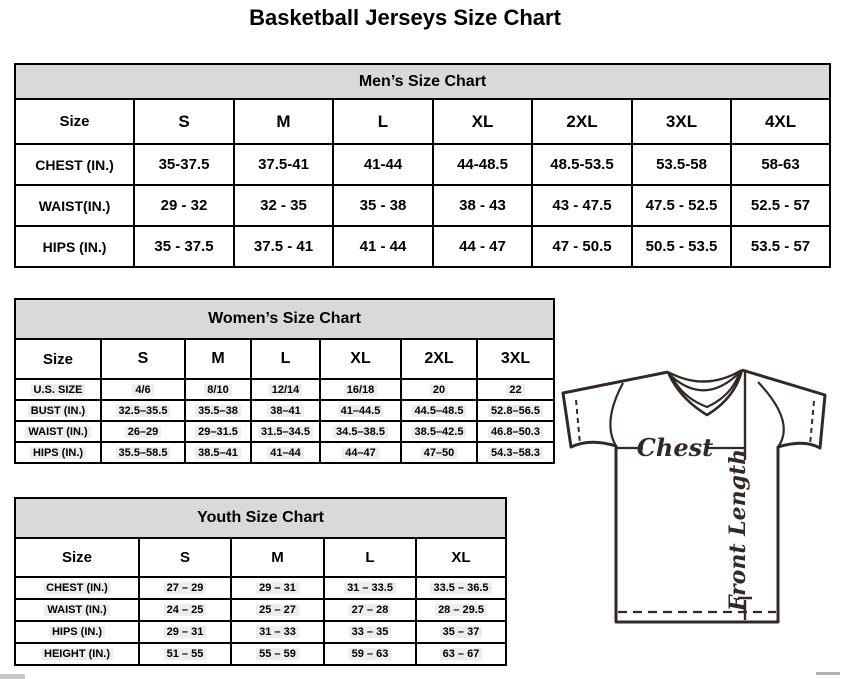 The width and height of the screenshot is (843, 679). I want to click on cell: 32 - 35, so click(283, 205).